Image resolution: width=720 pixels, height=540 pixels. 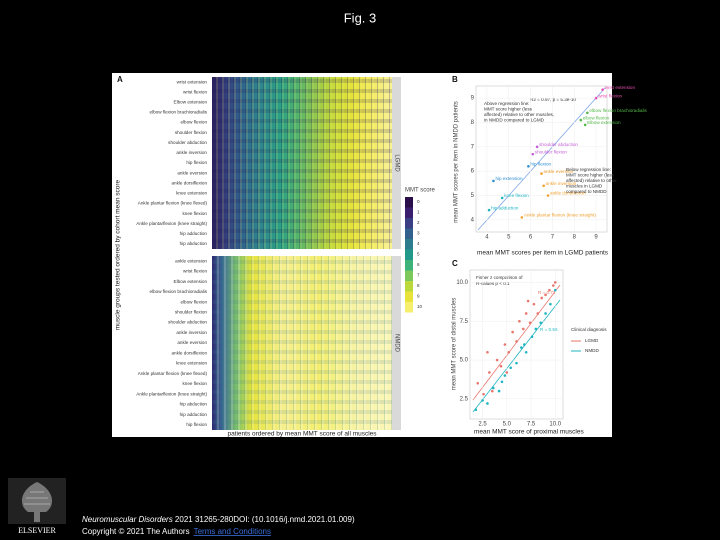 What do you see at coordinates (482, 425) in the screenshot?
I see `x-tick-label: 2.5` at bounding box center [482, 425].